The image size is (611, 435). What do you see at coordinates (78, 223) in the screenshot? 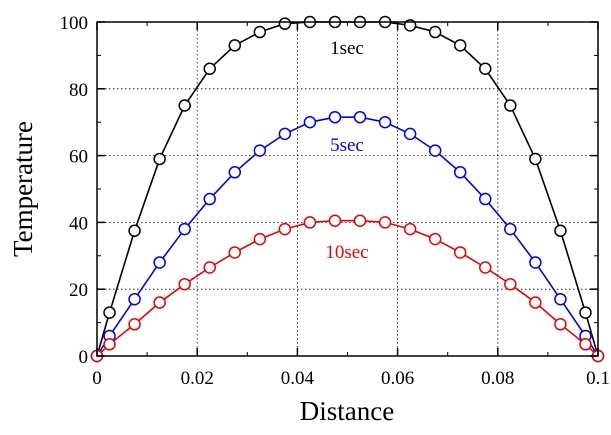
I see `y-tick-label: 40` at bounding box center [78, 223].